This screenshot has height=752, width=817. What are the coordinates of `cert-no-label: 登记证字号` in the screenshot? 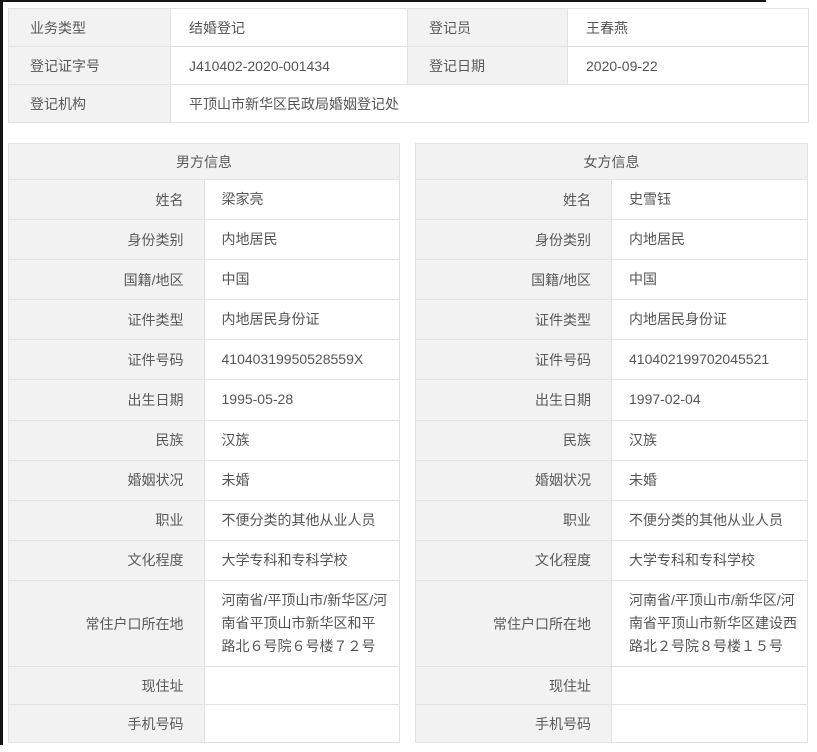 It's located at (89, 65).